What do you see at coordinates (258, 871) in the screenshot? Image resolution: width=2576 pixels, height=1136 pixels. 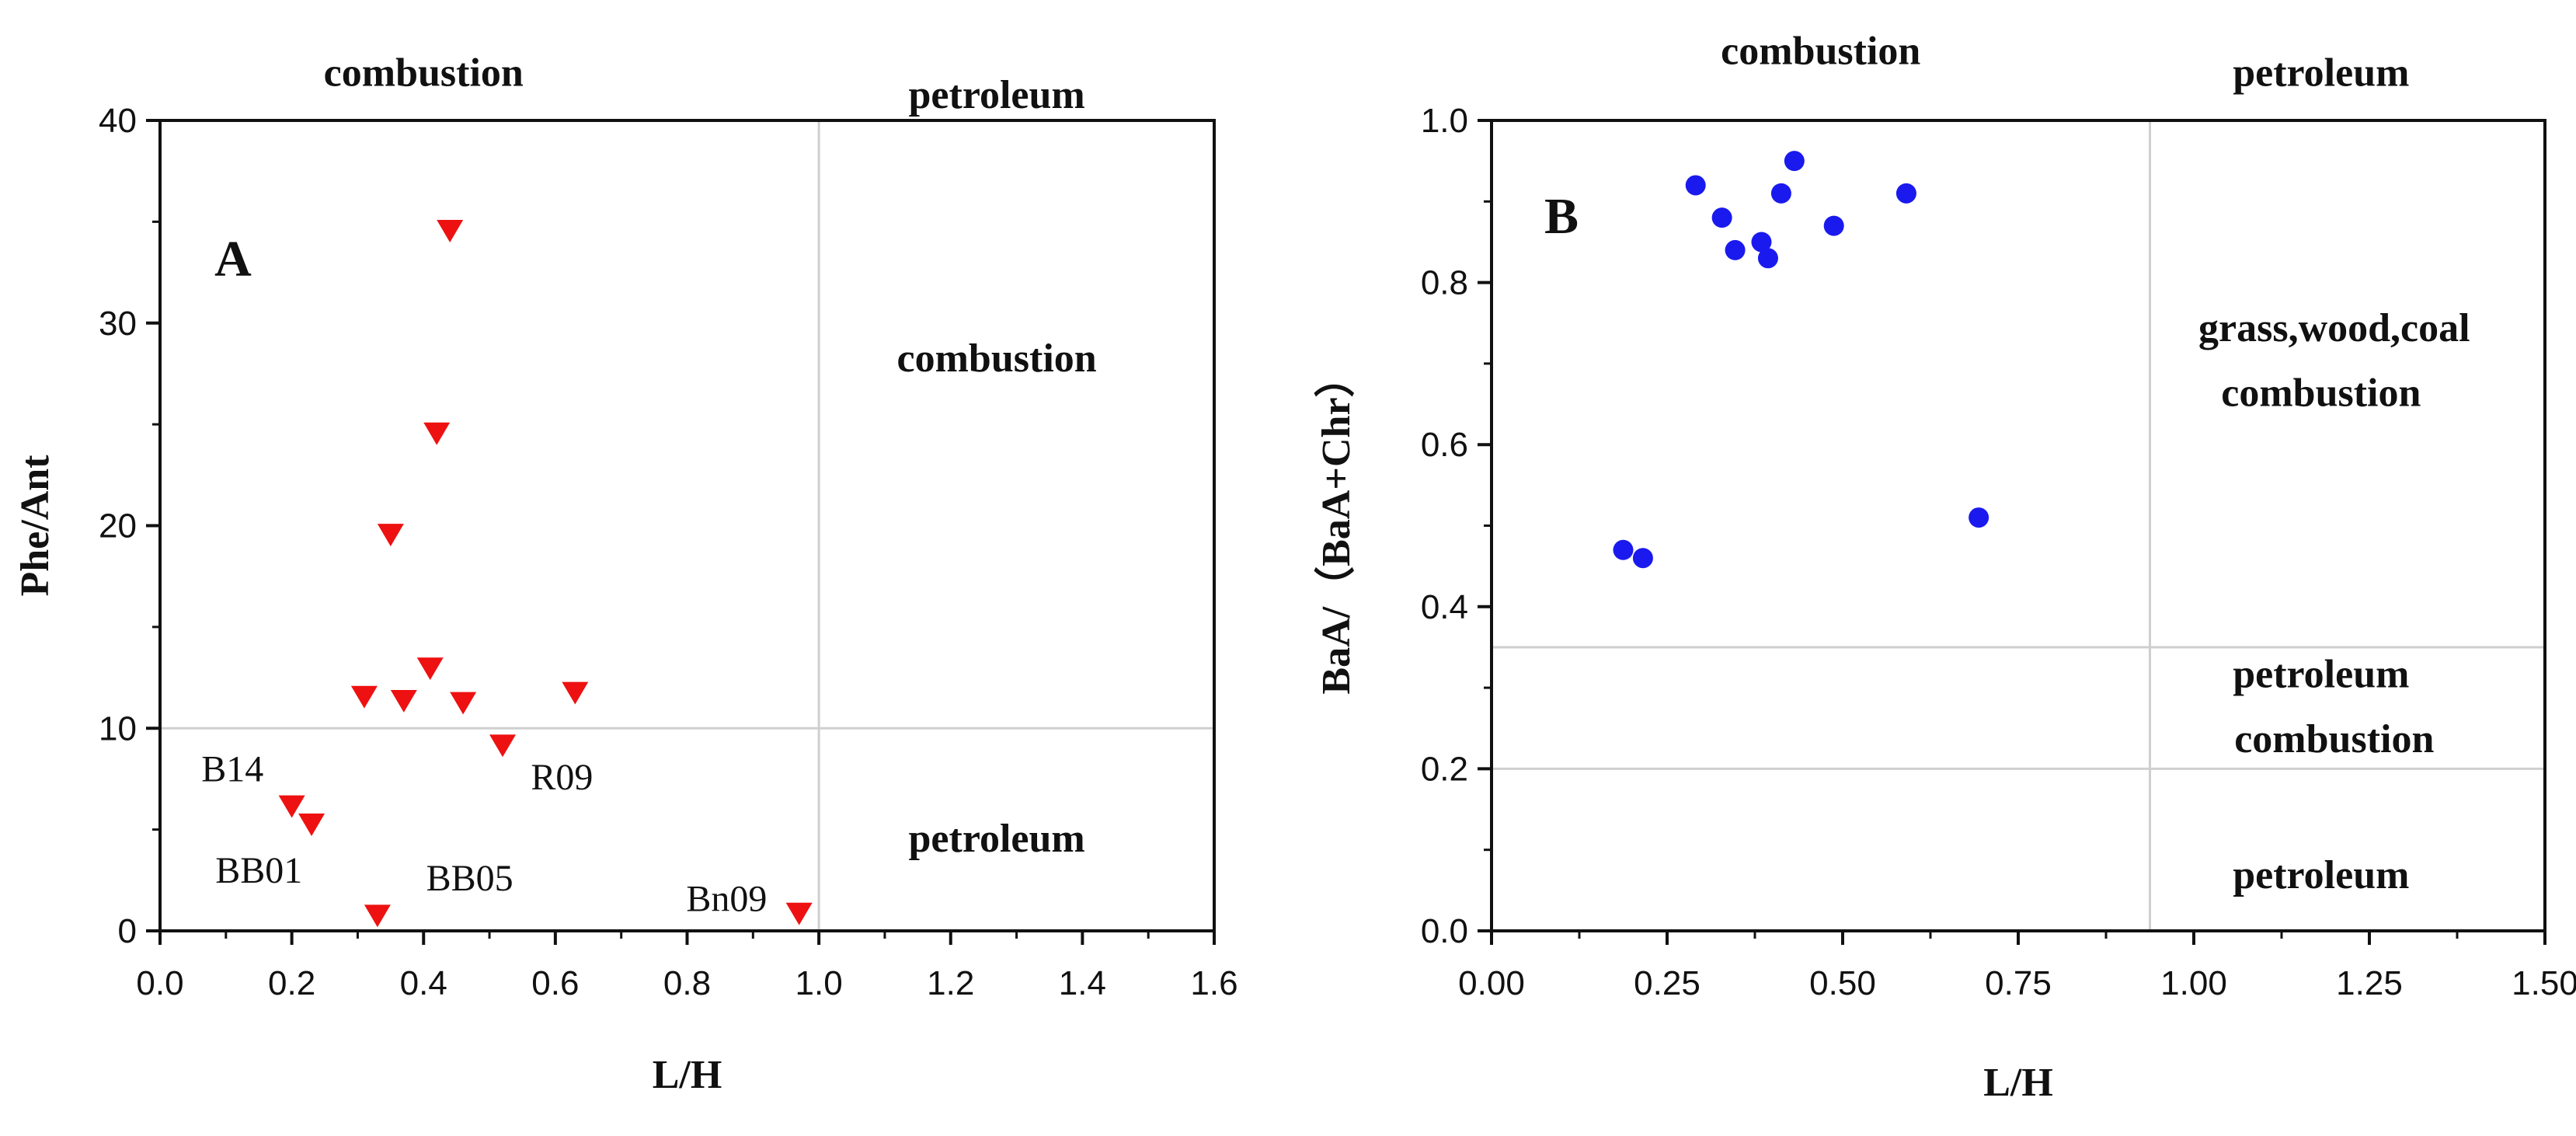 I see `a-point-label: BB01` at bounding box center [258, 871].